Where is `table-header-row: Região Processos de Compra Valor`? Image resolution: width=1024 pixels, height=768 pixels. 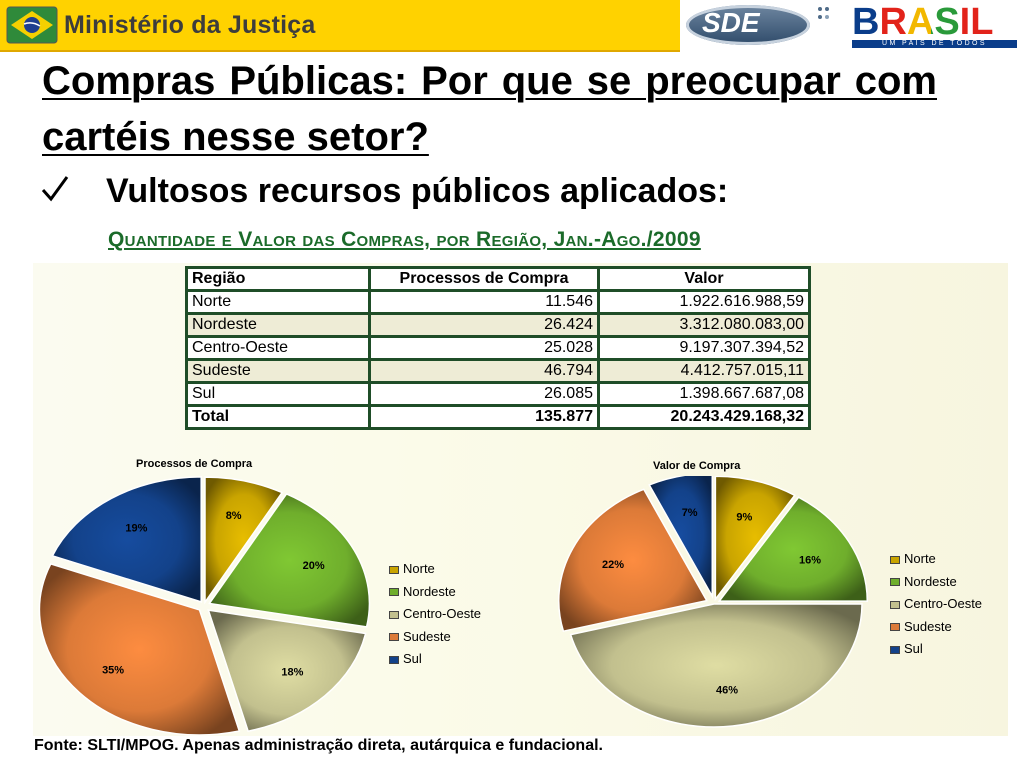 table-header-row: Região Processos de Compra Valor is located at coordinates (498, 279).